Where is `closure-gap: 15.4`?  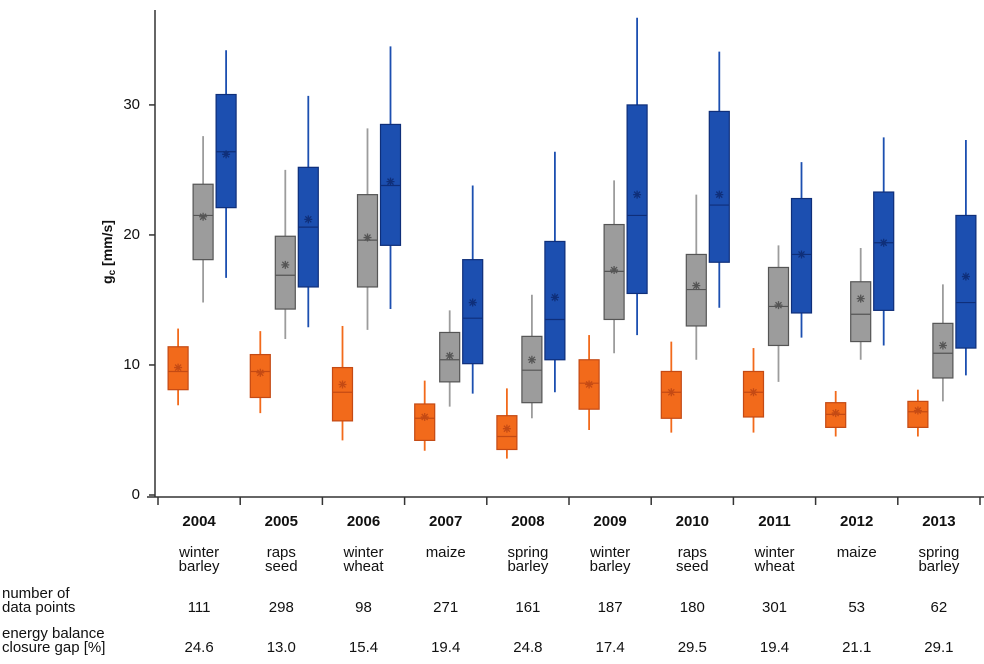
closure-gap: 15.4 is located at coordinates (363, 647).